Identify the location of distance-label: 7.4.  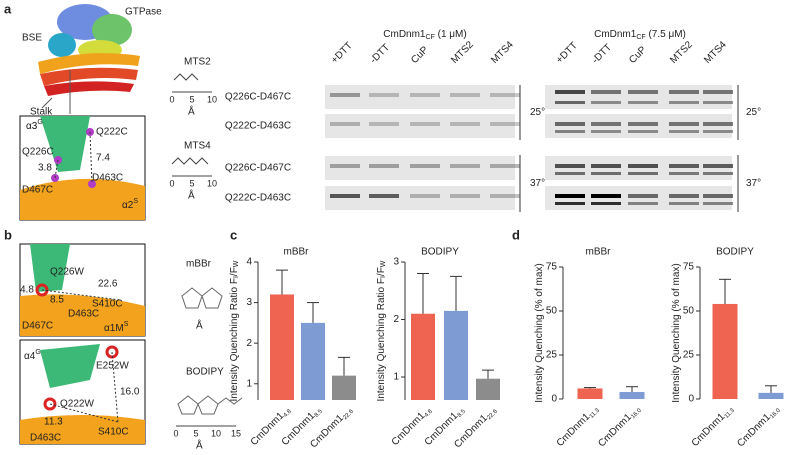
(103, 158).